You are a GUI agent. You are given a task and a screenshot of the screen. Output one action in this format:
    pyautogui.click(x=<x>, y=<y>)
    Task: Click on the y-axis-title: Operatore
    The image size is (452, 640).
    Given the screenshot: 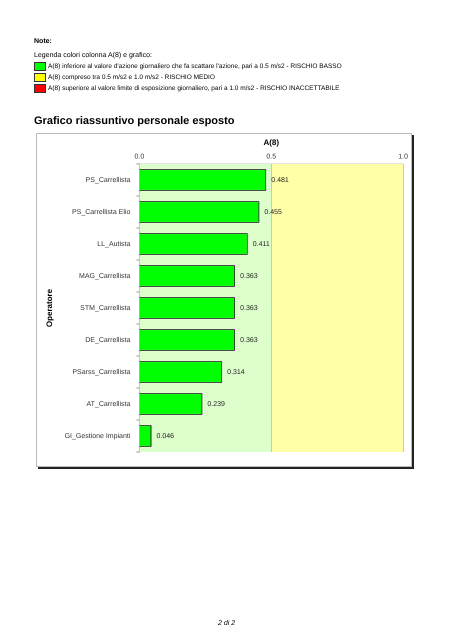 What is the action you would take?
    pyautogui.click(x=49, y=308)
    